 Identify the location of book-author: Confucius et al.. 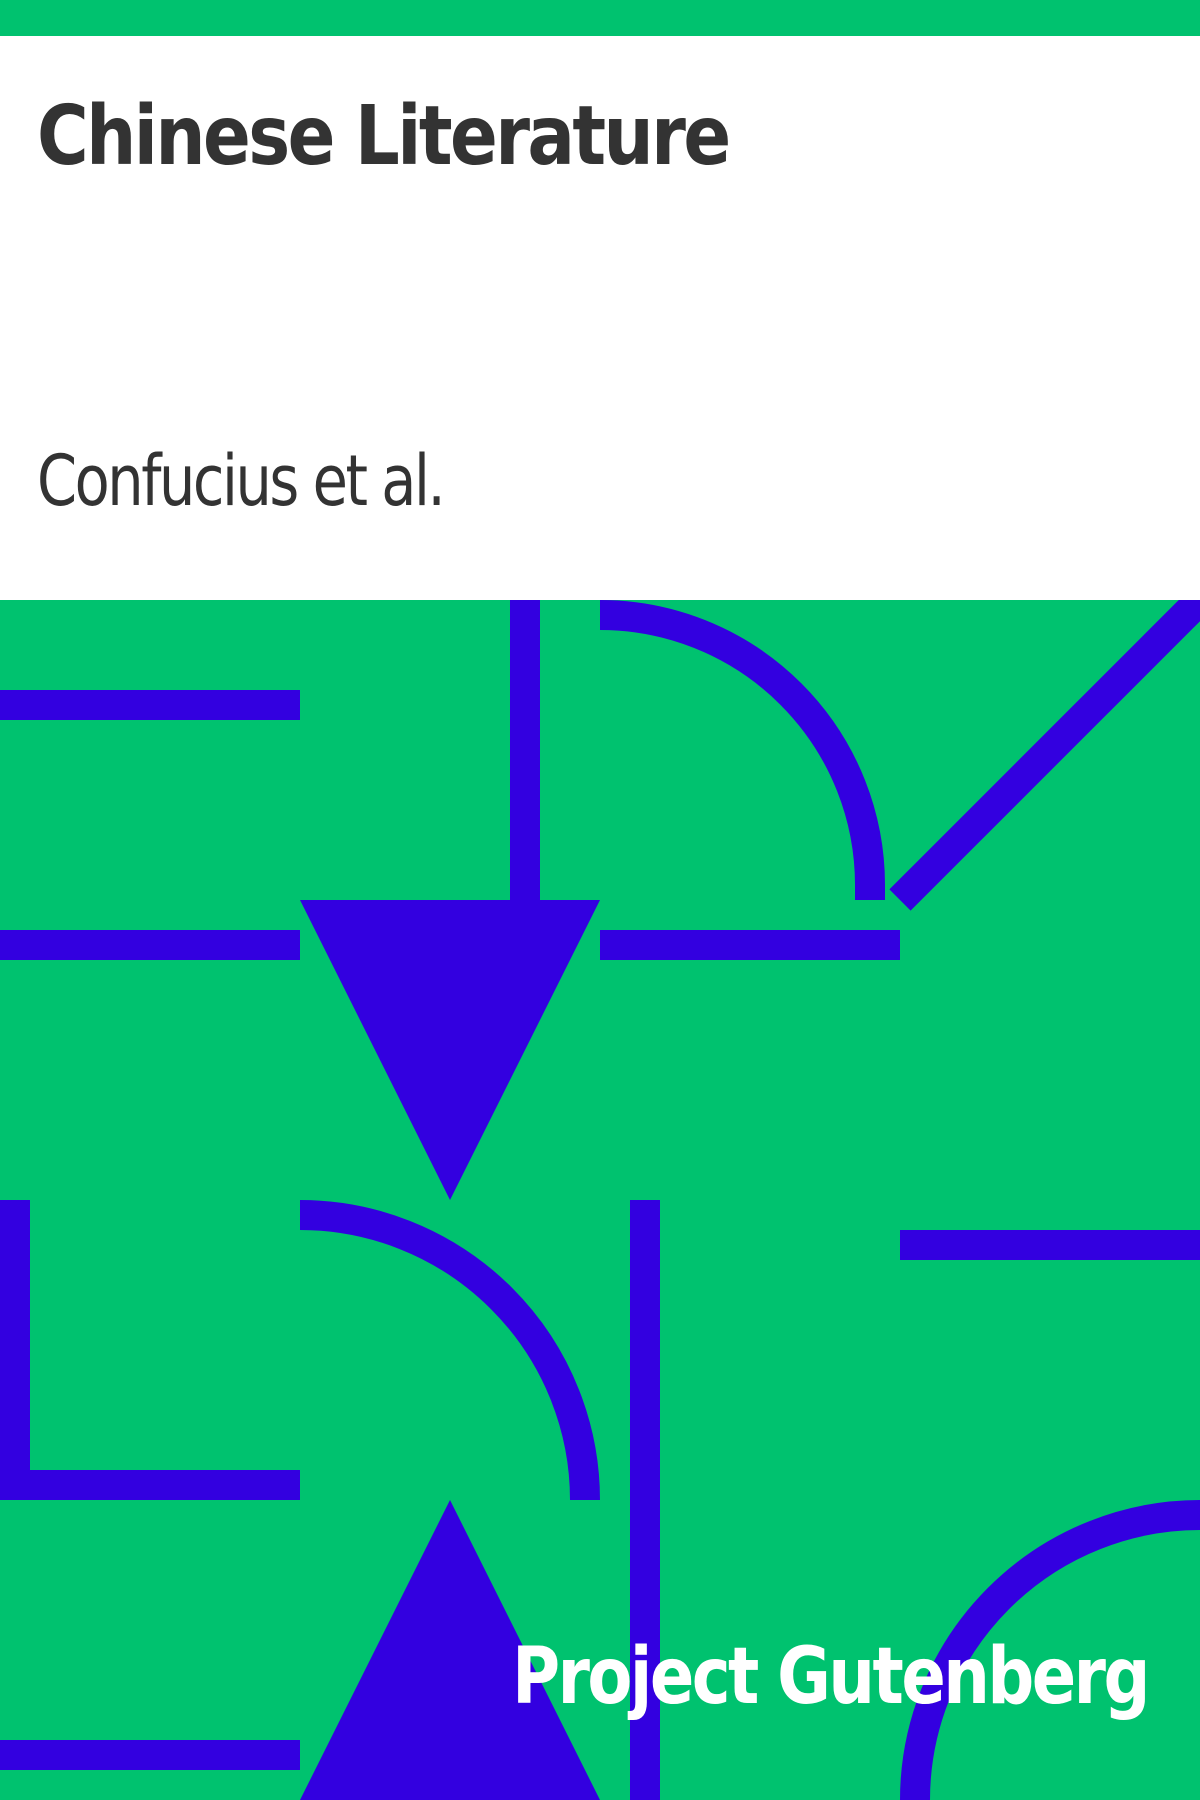
(241, 481).